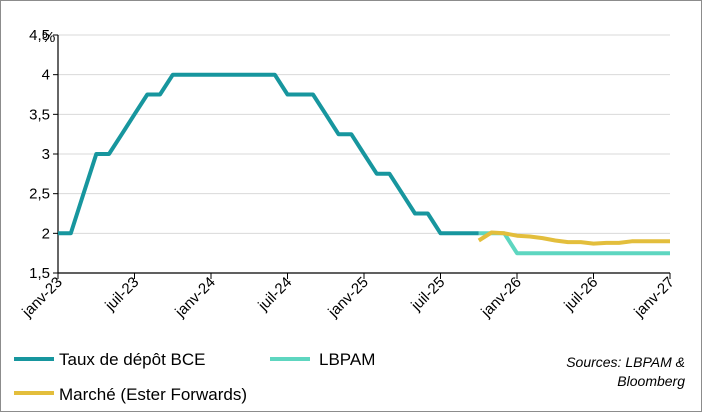 This screenshot has width=702, height=412. I want to click on y-tick-label-5: 4, so click(46, 75).